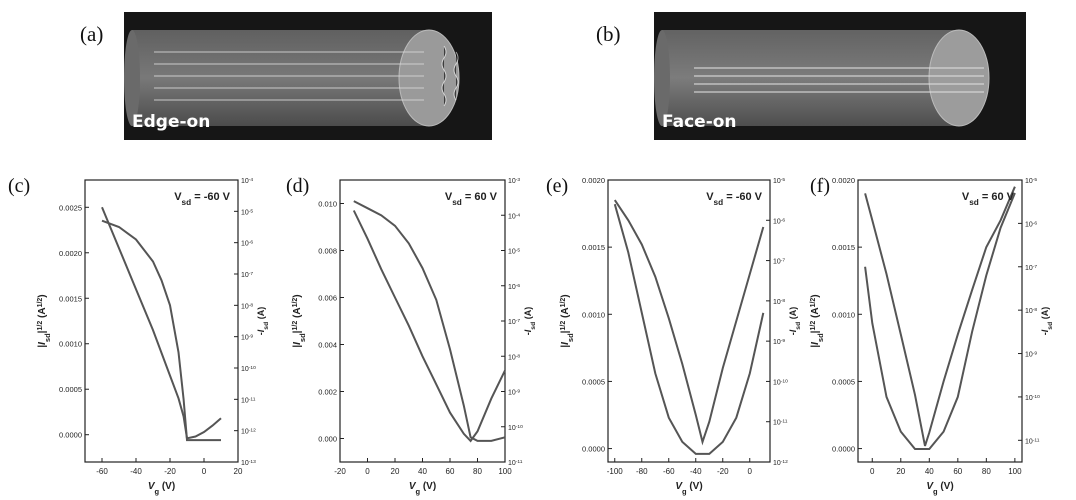  Describe the element at coordinates (699, 122) in the screenshot. I see `face-on-label: Face-on` at that location.